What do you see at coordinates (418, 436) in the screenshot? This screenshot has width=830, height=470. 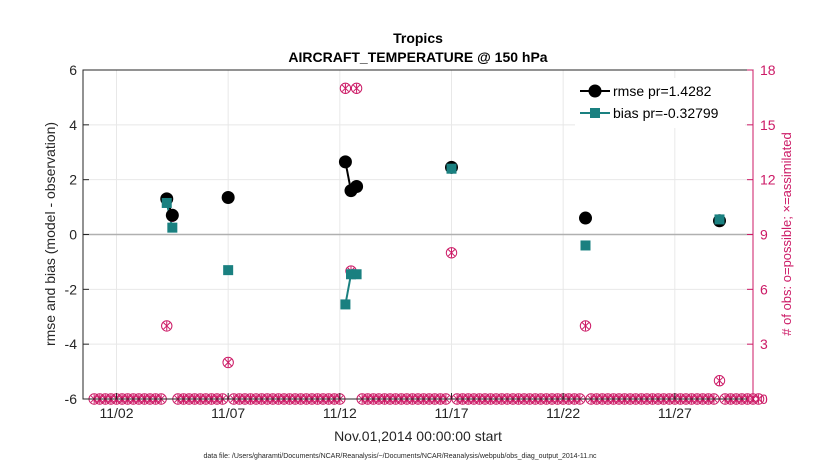 I see `x-axis-label: Nov.01,2014 00:00:00 start` at bounding box center [418, 436].